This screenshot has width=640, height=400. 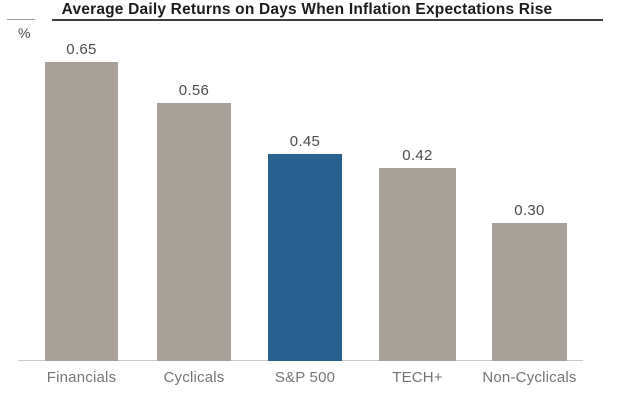 What do you see at coordinates (21, 19) in the screenshot?
I see `title-rule-left-segment` at bounding box center [21, 19].